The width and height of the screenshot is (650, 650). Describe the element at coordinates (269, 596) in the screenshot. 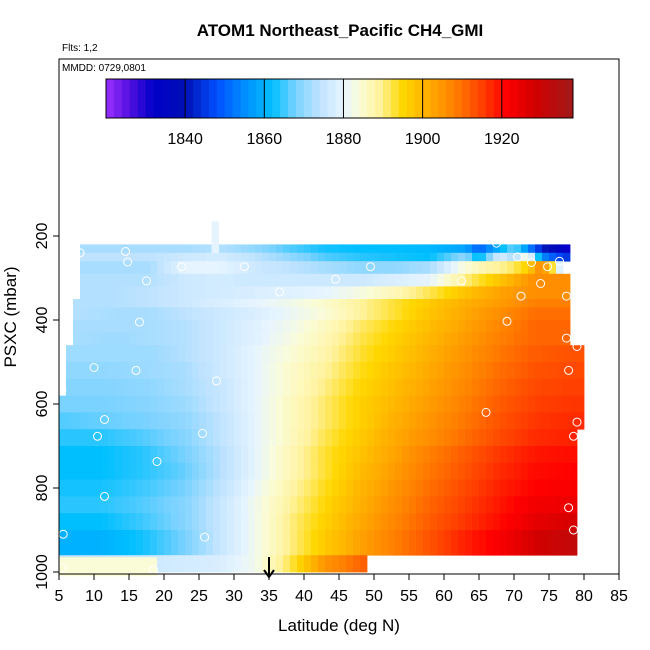

I see `x-tick-label: 35` at that location.